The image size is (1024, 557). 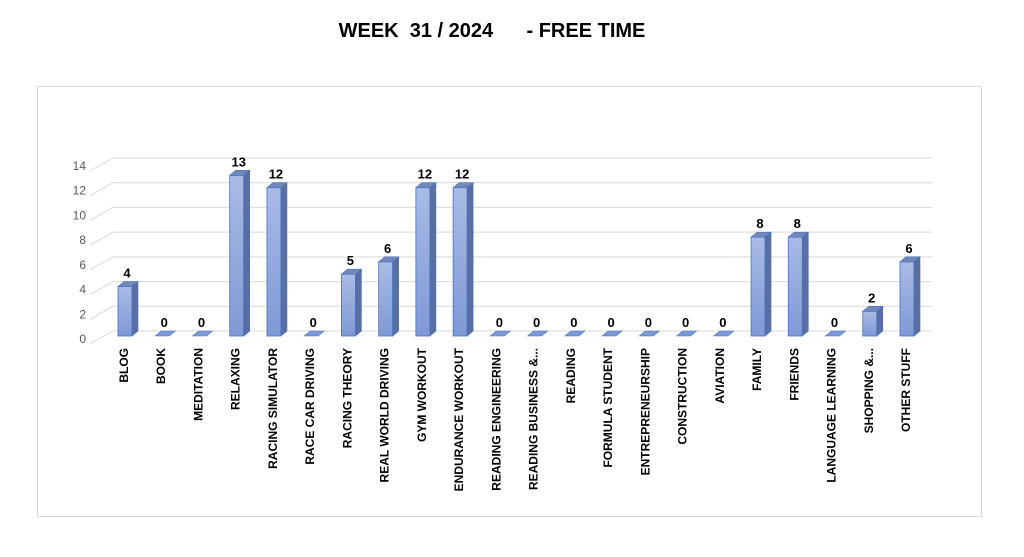 I want to click on x-tick-label: RELAXING, so click(x=236, y=379).